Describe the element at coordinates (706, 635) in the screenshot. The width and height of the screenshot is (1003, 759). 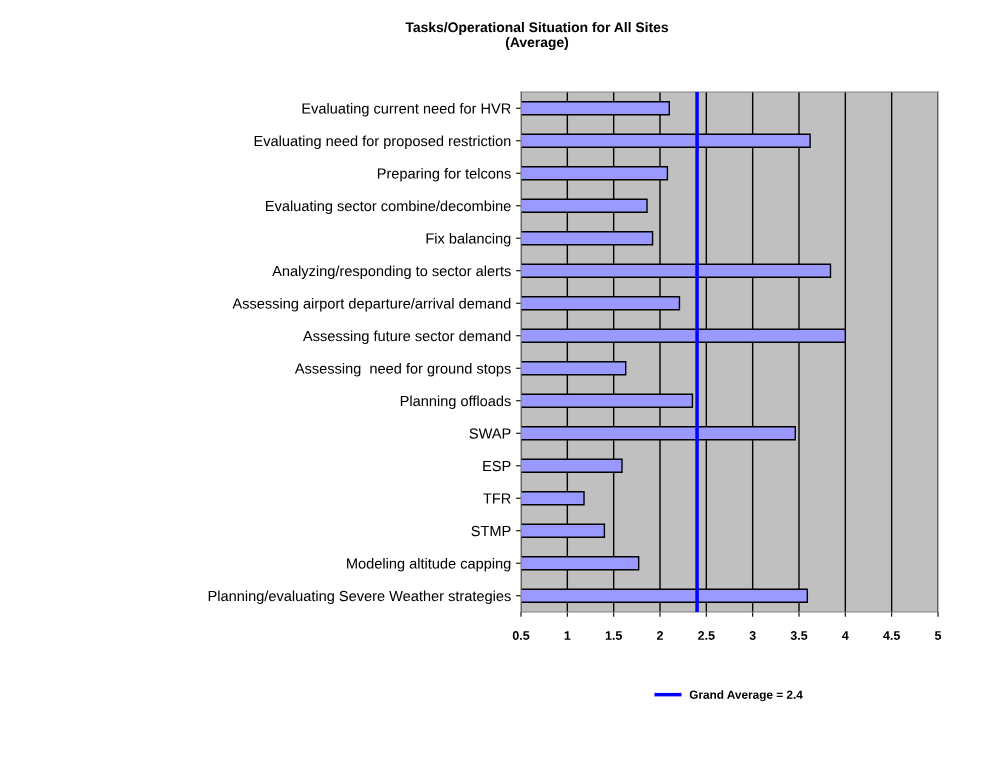
I see `x-tick-label: 2.5` at that location.